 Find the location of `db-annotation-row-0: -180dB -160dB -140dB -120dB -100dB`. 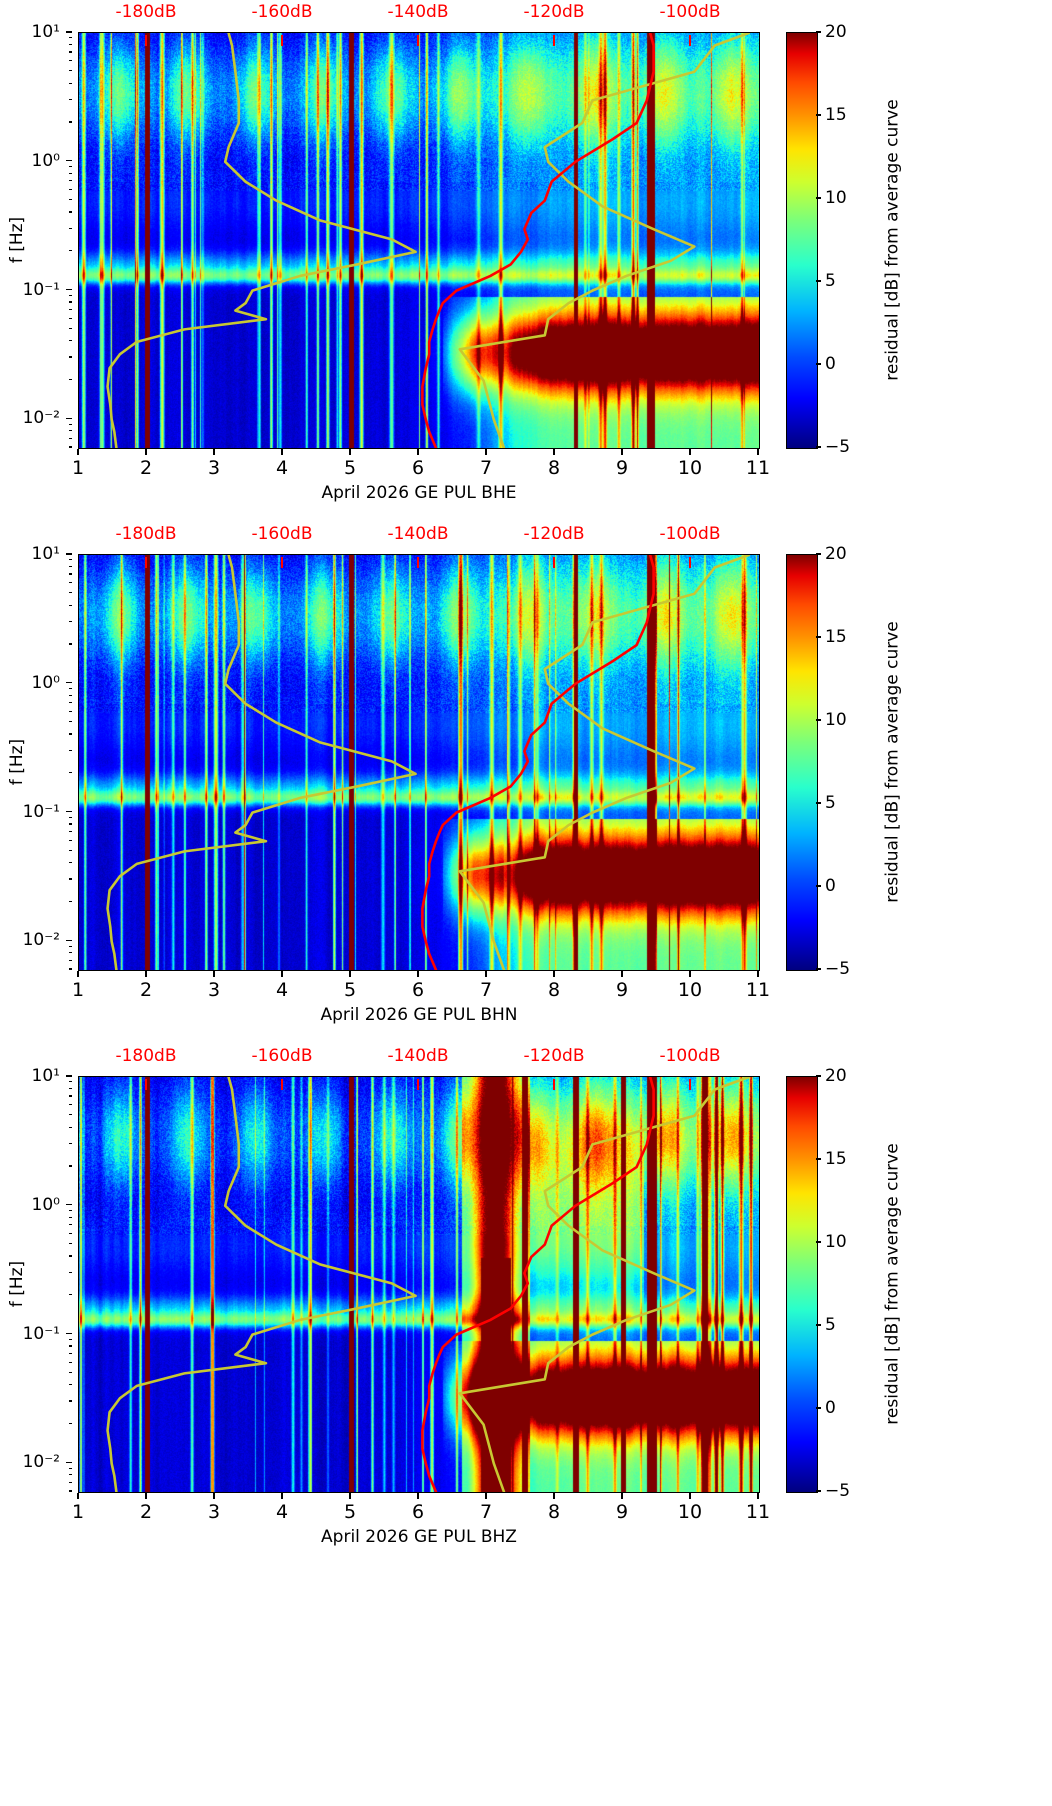

db-annotation-row-0: -180dB -160dB -140dB -120dB -100dB is located at coordinates (419, 24).